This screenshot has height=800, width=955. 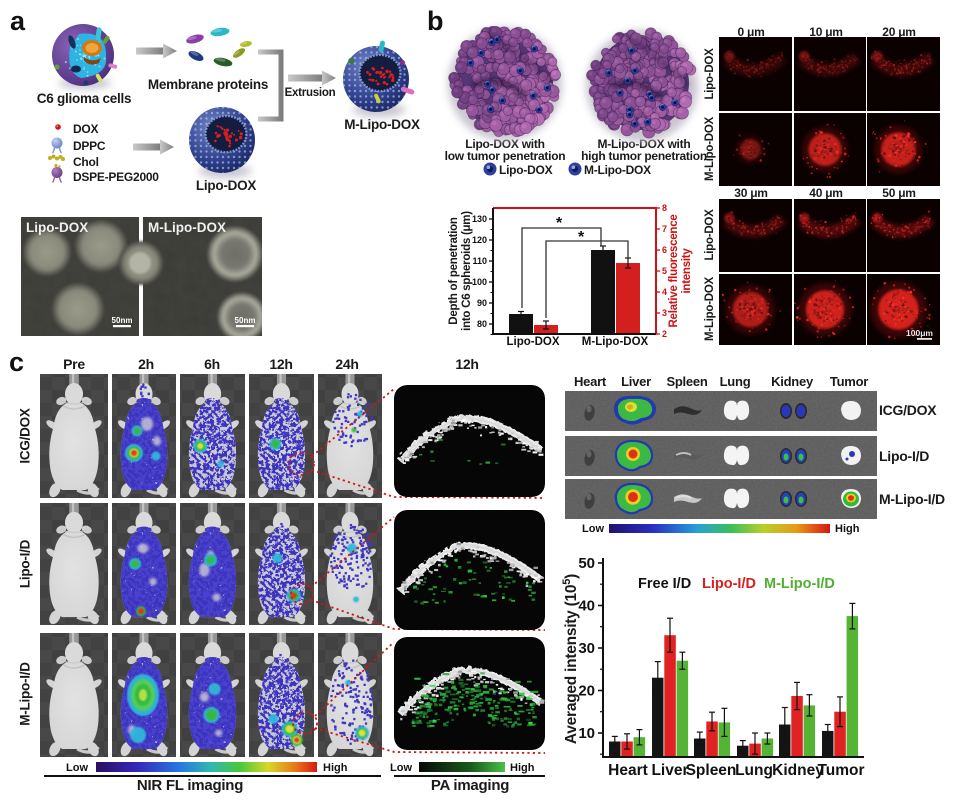 What do you see at coordinates (482, 324) in the screenshot?
I see `svg-text: 80` at bounding box center [482, 324].